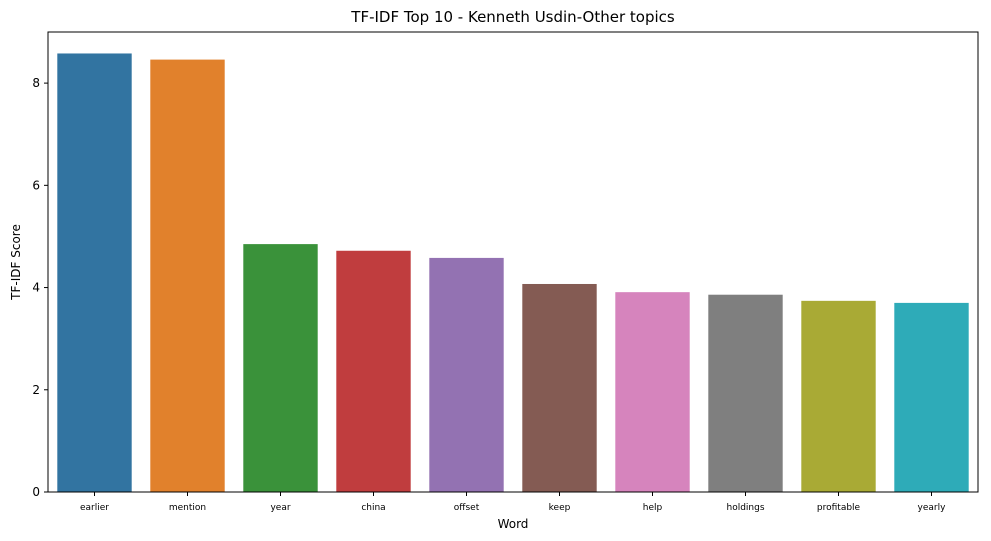 The height and width of the screenshot is (541, 991). Describe the element at coordinates (373, 371) in the screenshot. I see `bar-china` at that location.